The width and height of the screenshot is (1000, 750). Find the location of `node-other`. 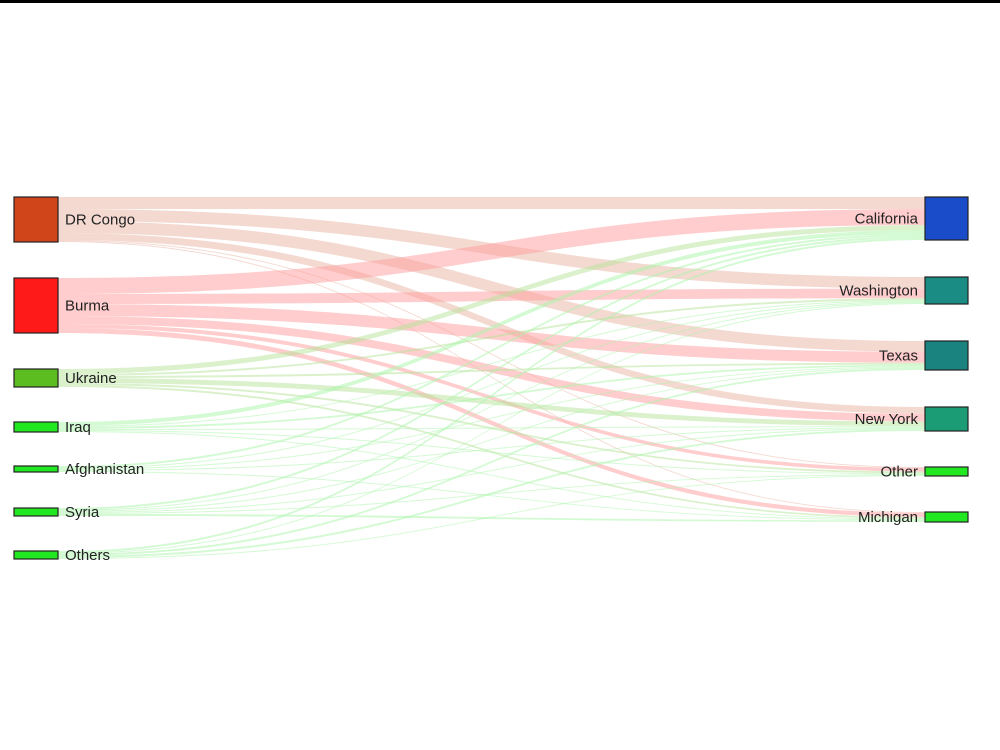

node-other is located at coordinates (946, 471).